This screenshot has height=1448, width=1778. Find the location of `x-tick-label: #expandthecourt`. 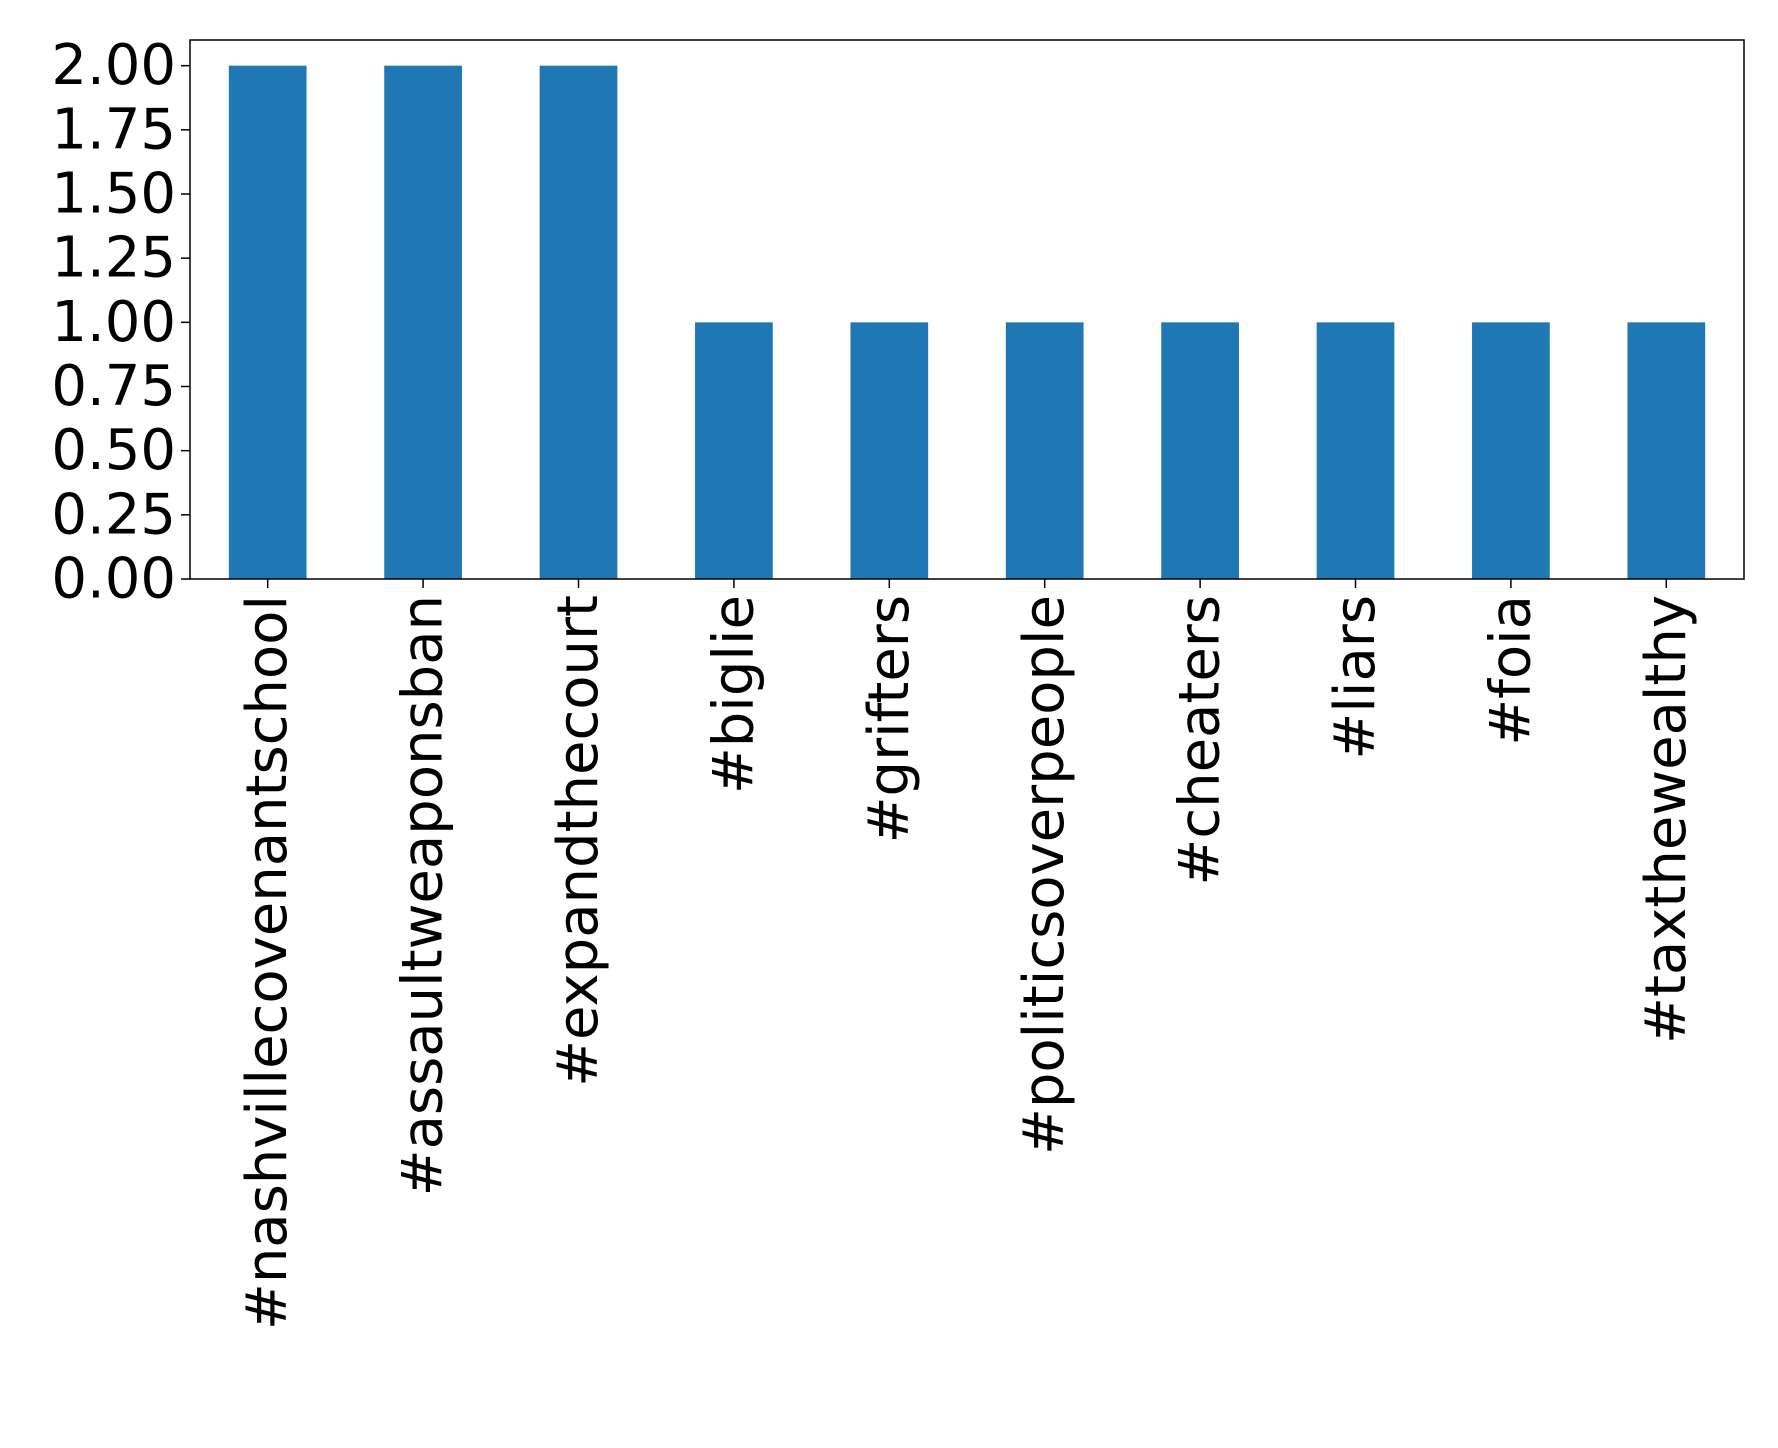

x-tick-label: #expandthecourt is located at coordinates (578, 841).